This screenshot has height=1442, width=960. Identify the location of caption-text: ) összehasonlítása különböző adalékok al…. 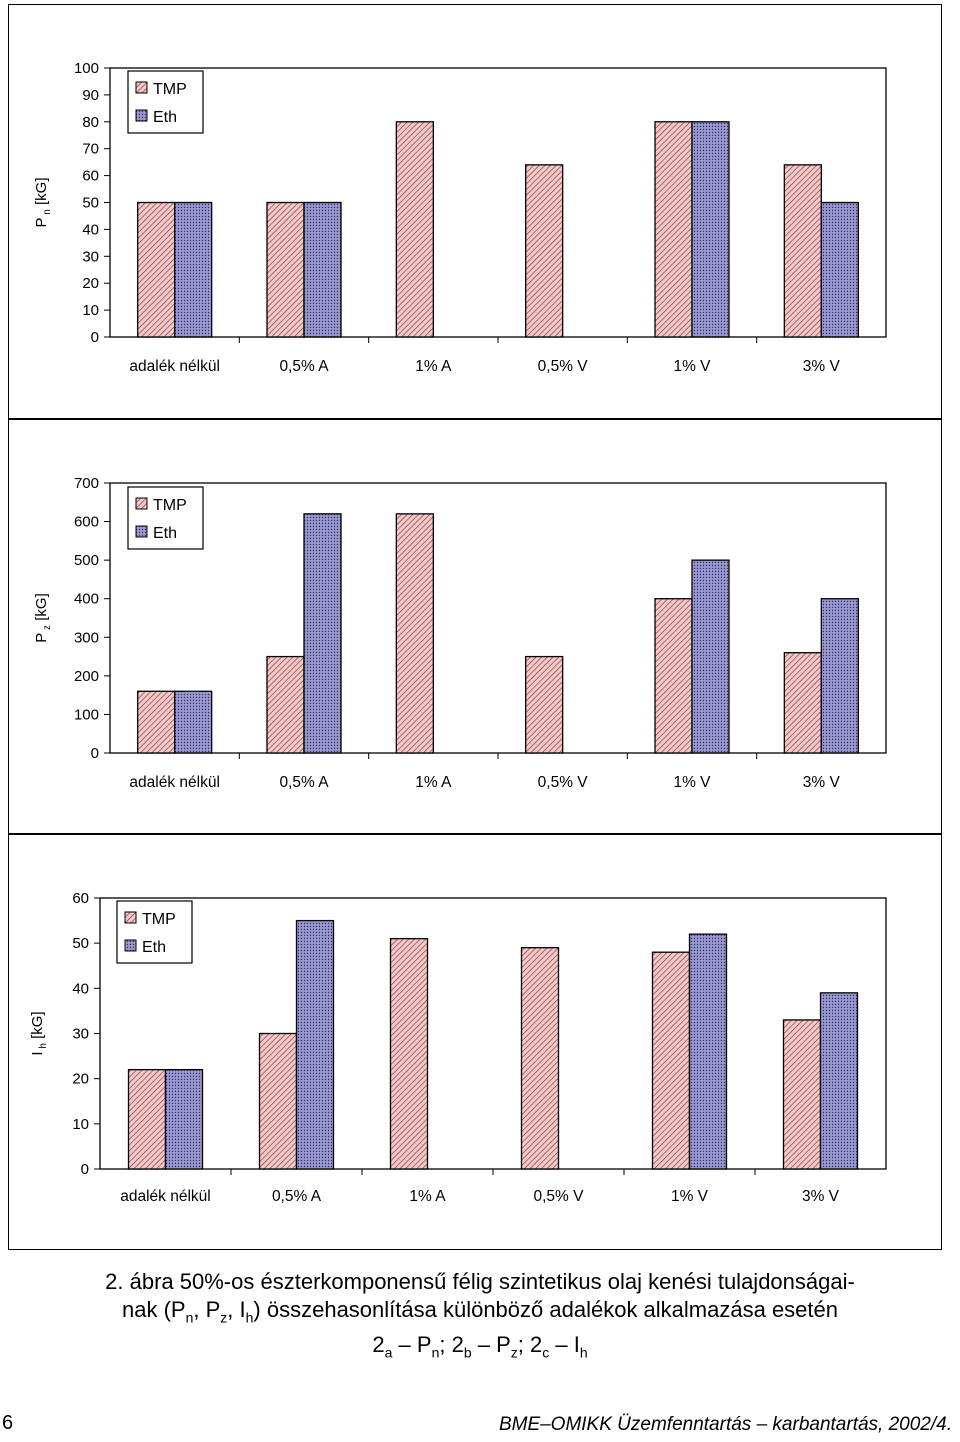
(546, 1309).